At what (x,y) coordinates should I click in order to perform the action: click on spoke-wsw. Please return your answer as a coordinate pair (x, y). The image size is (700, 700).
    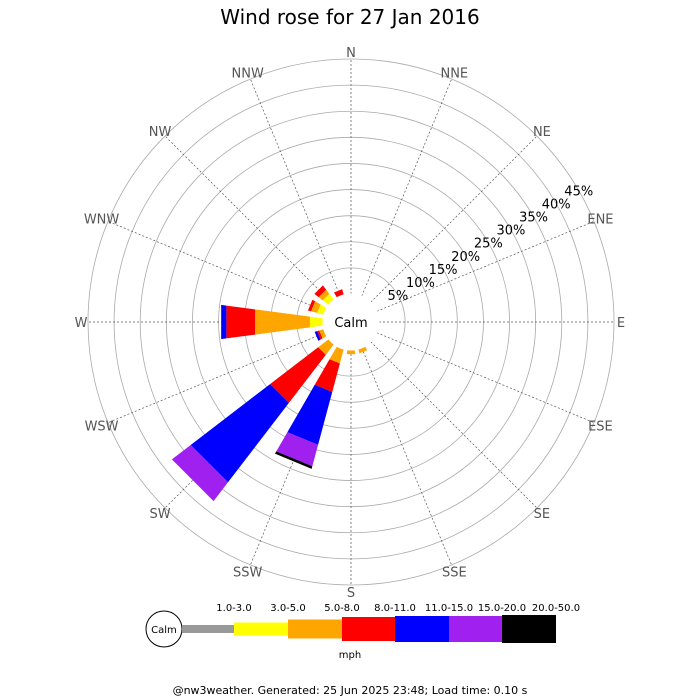
    Looking at the image, I should click on (216, 377).